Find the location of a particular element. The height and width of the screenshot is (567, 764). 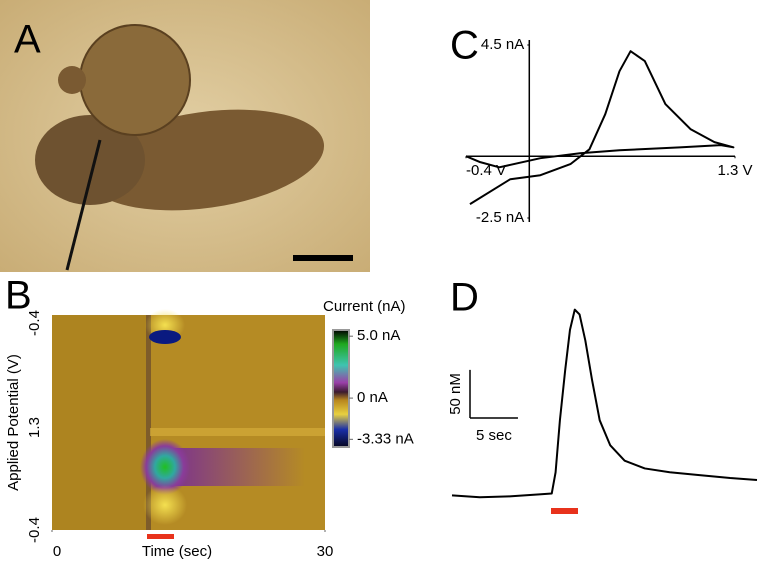

panel-label: B is located at coordinates (18, 296).